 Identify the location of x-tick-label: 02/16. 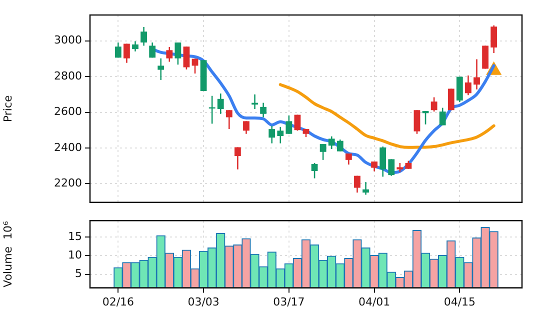
(118, 301).